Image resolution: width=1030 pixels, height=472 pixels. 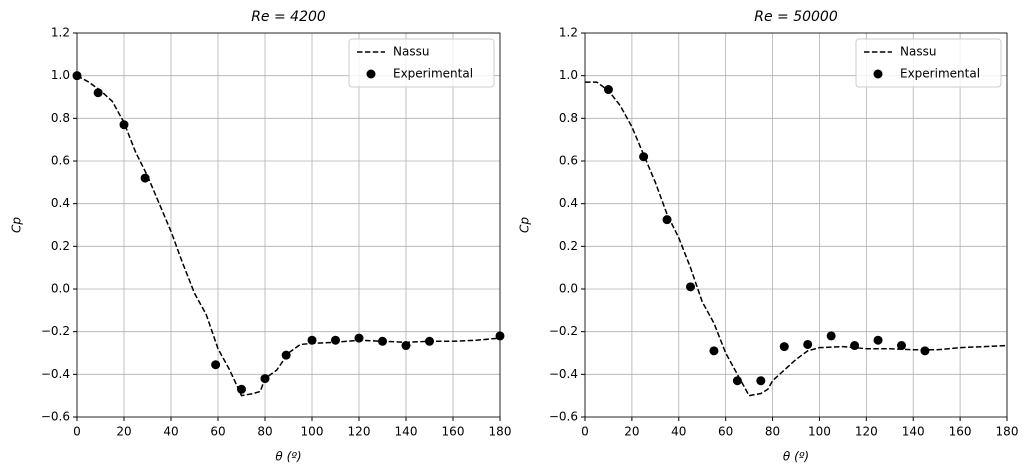 What do you see at coordinates (288, 17) in the screenshot?
I see `chart-title: Re = 4200` at bounding box center [288, 17].